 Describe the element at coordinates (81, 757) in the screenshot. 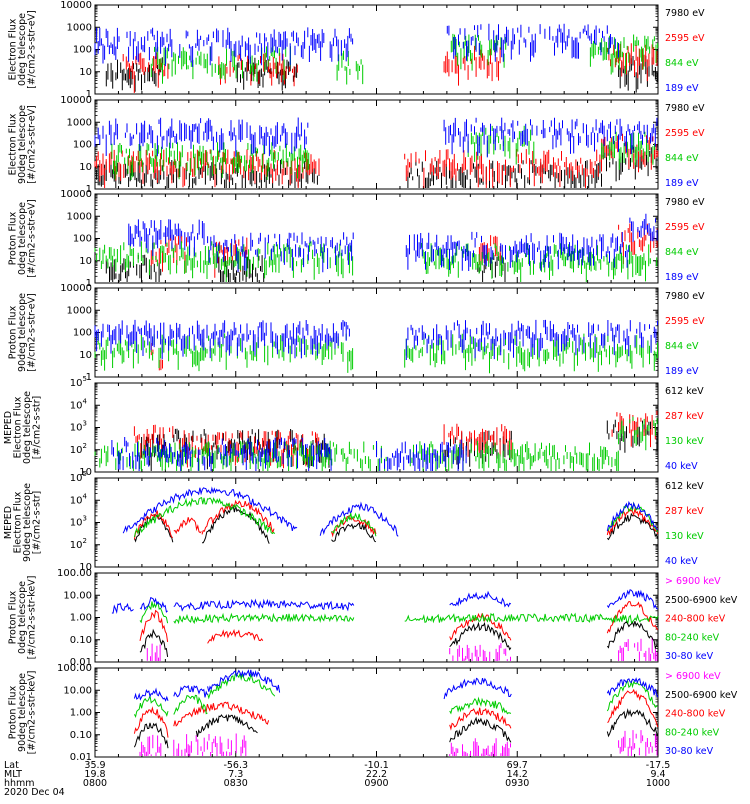

I see `y-tick-label: 0.01` at that location.